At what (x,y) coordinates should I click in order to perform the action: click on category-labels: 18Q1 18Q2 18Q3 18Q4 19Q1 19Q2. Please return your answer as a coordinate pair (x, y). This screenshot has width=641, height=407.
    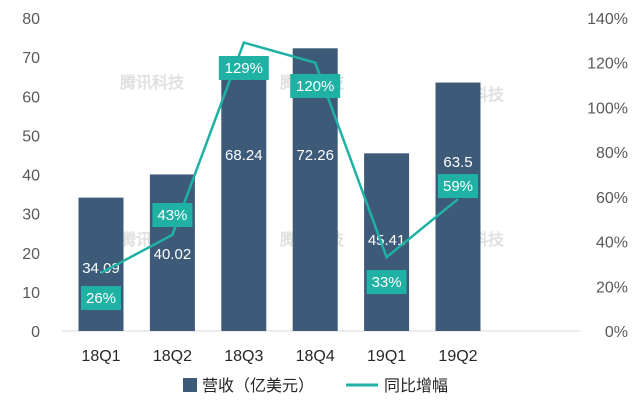
    Looking at the image, I should click on (279, 356).